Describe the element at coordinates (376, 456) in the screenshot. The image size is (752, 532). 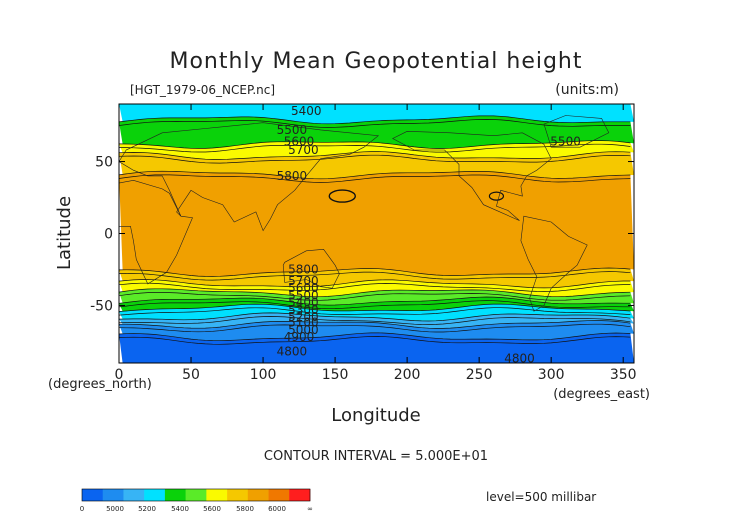
I see `contour-interval-label: CONTOUR INTERVAL = 5.000E+01` at that location.